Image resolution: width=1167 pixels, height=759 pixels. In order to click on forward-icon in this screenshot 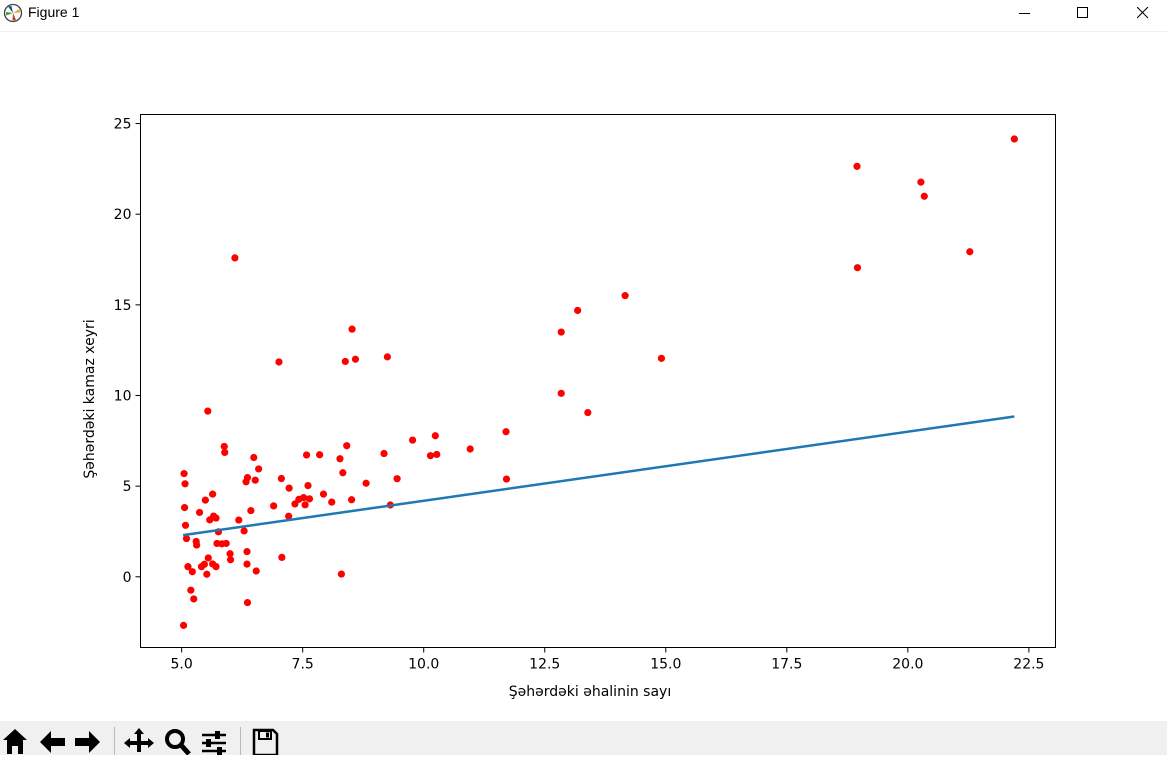, I will do `click(87, 742)`.